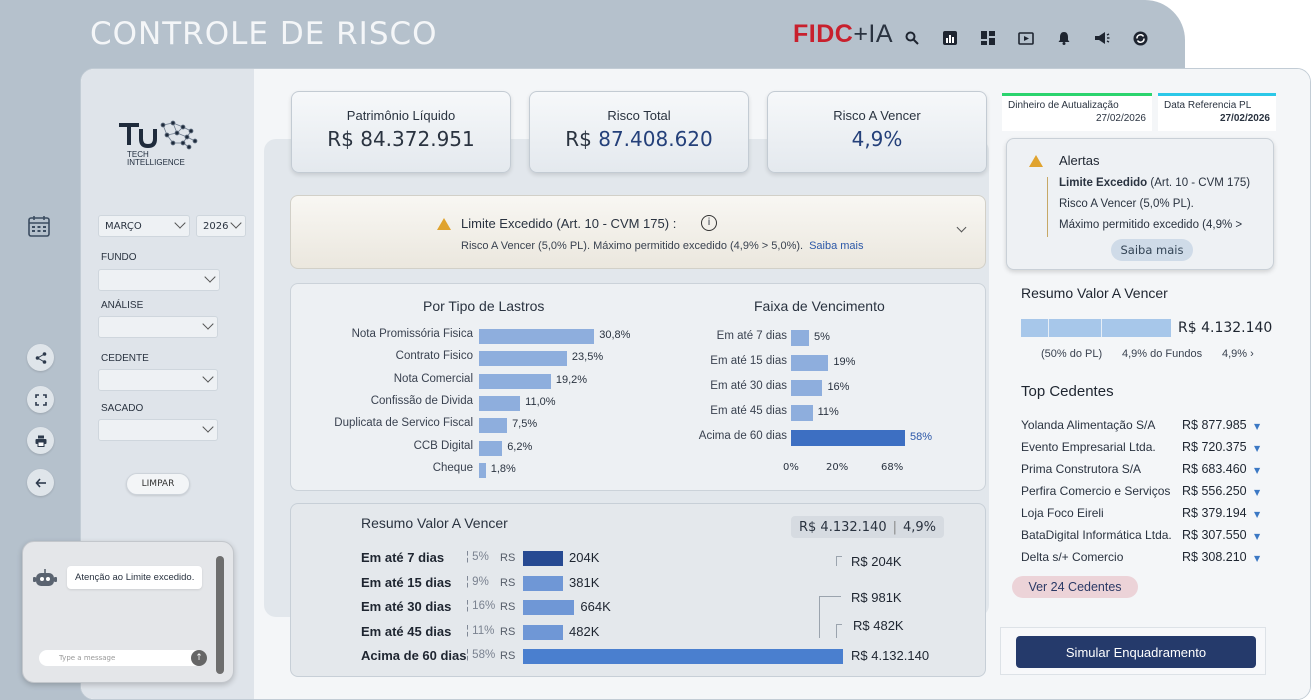 This screenshot has height=700, width=1311. What do you see at coordinates (1252, 354) in the screenshot?
I see `chevron-right-icon: ›` at bounding box center [1252, 354].